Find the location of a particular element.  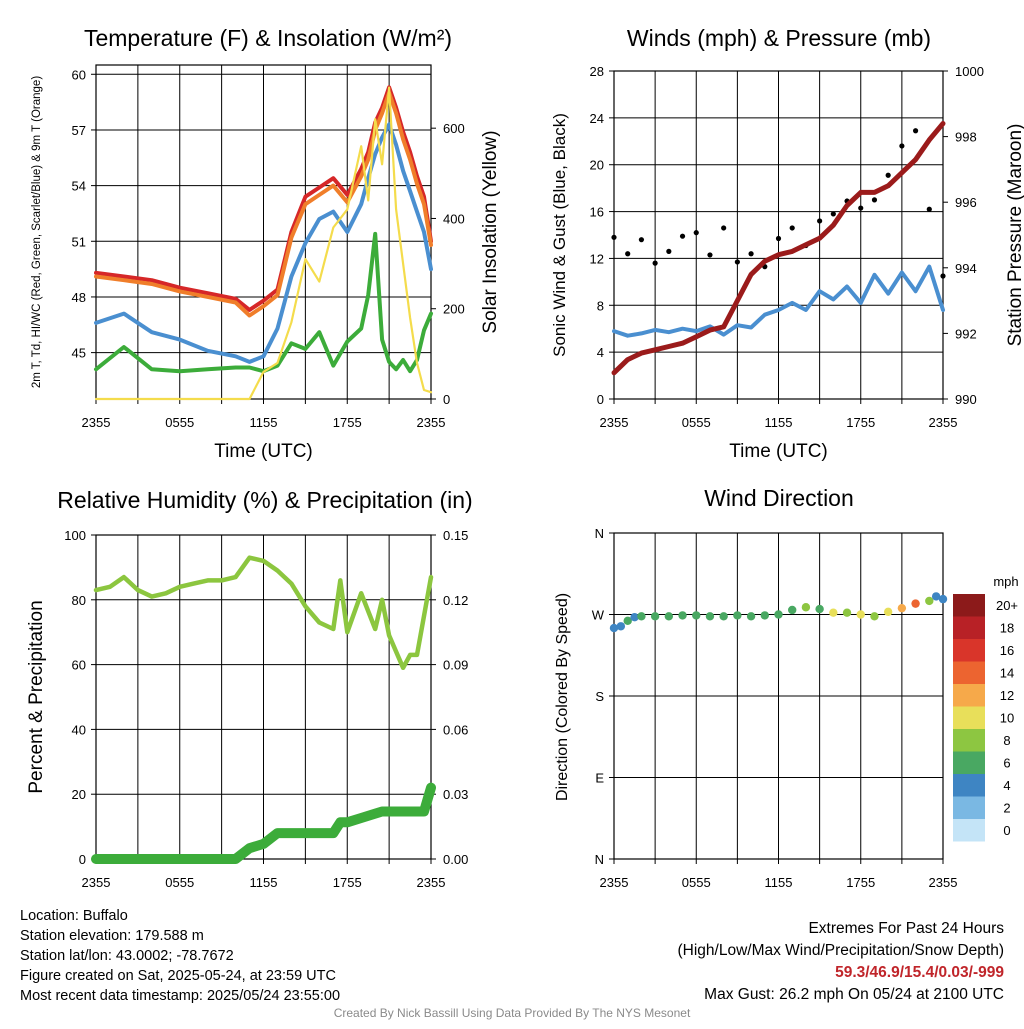

legend-label: 14 is located at coordinates (1007, 673).